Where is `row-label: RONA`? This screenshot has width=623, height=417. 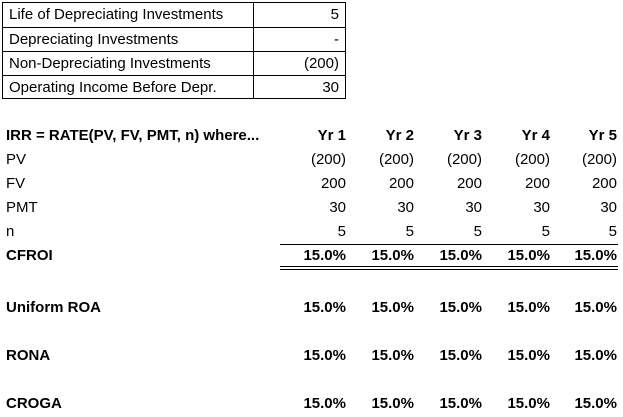 row-label: RONA is located at coordinates (28, 355).